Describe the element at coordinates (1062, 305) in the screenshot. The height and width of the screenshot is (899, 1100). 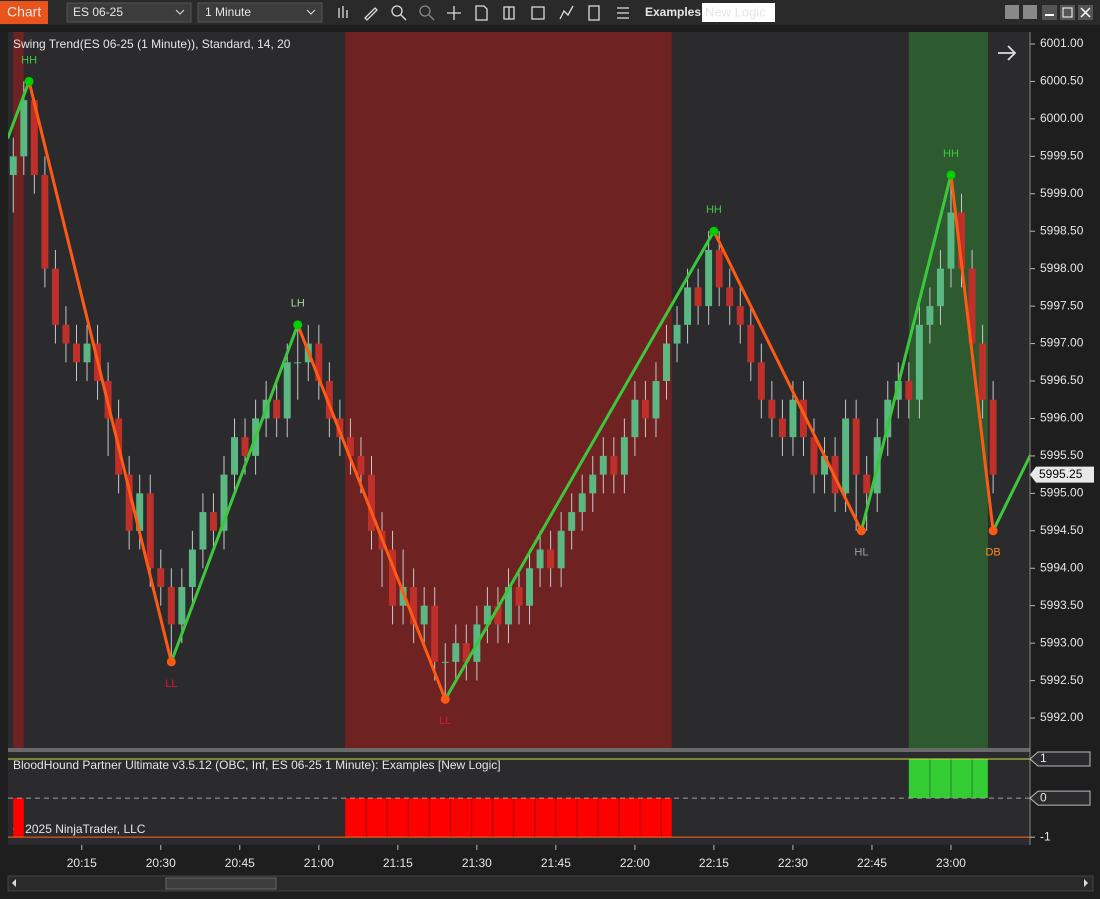
I see `y-tick-label: 5997.50` at that location.